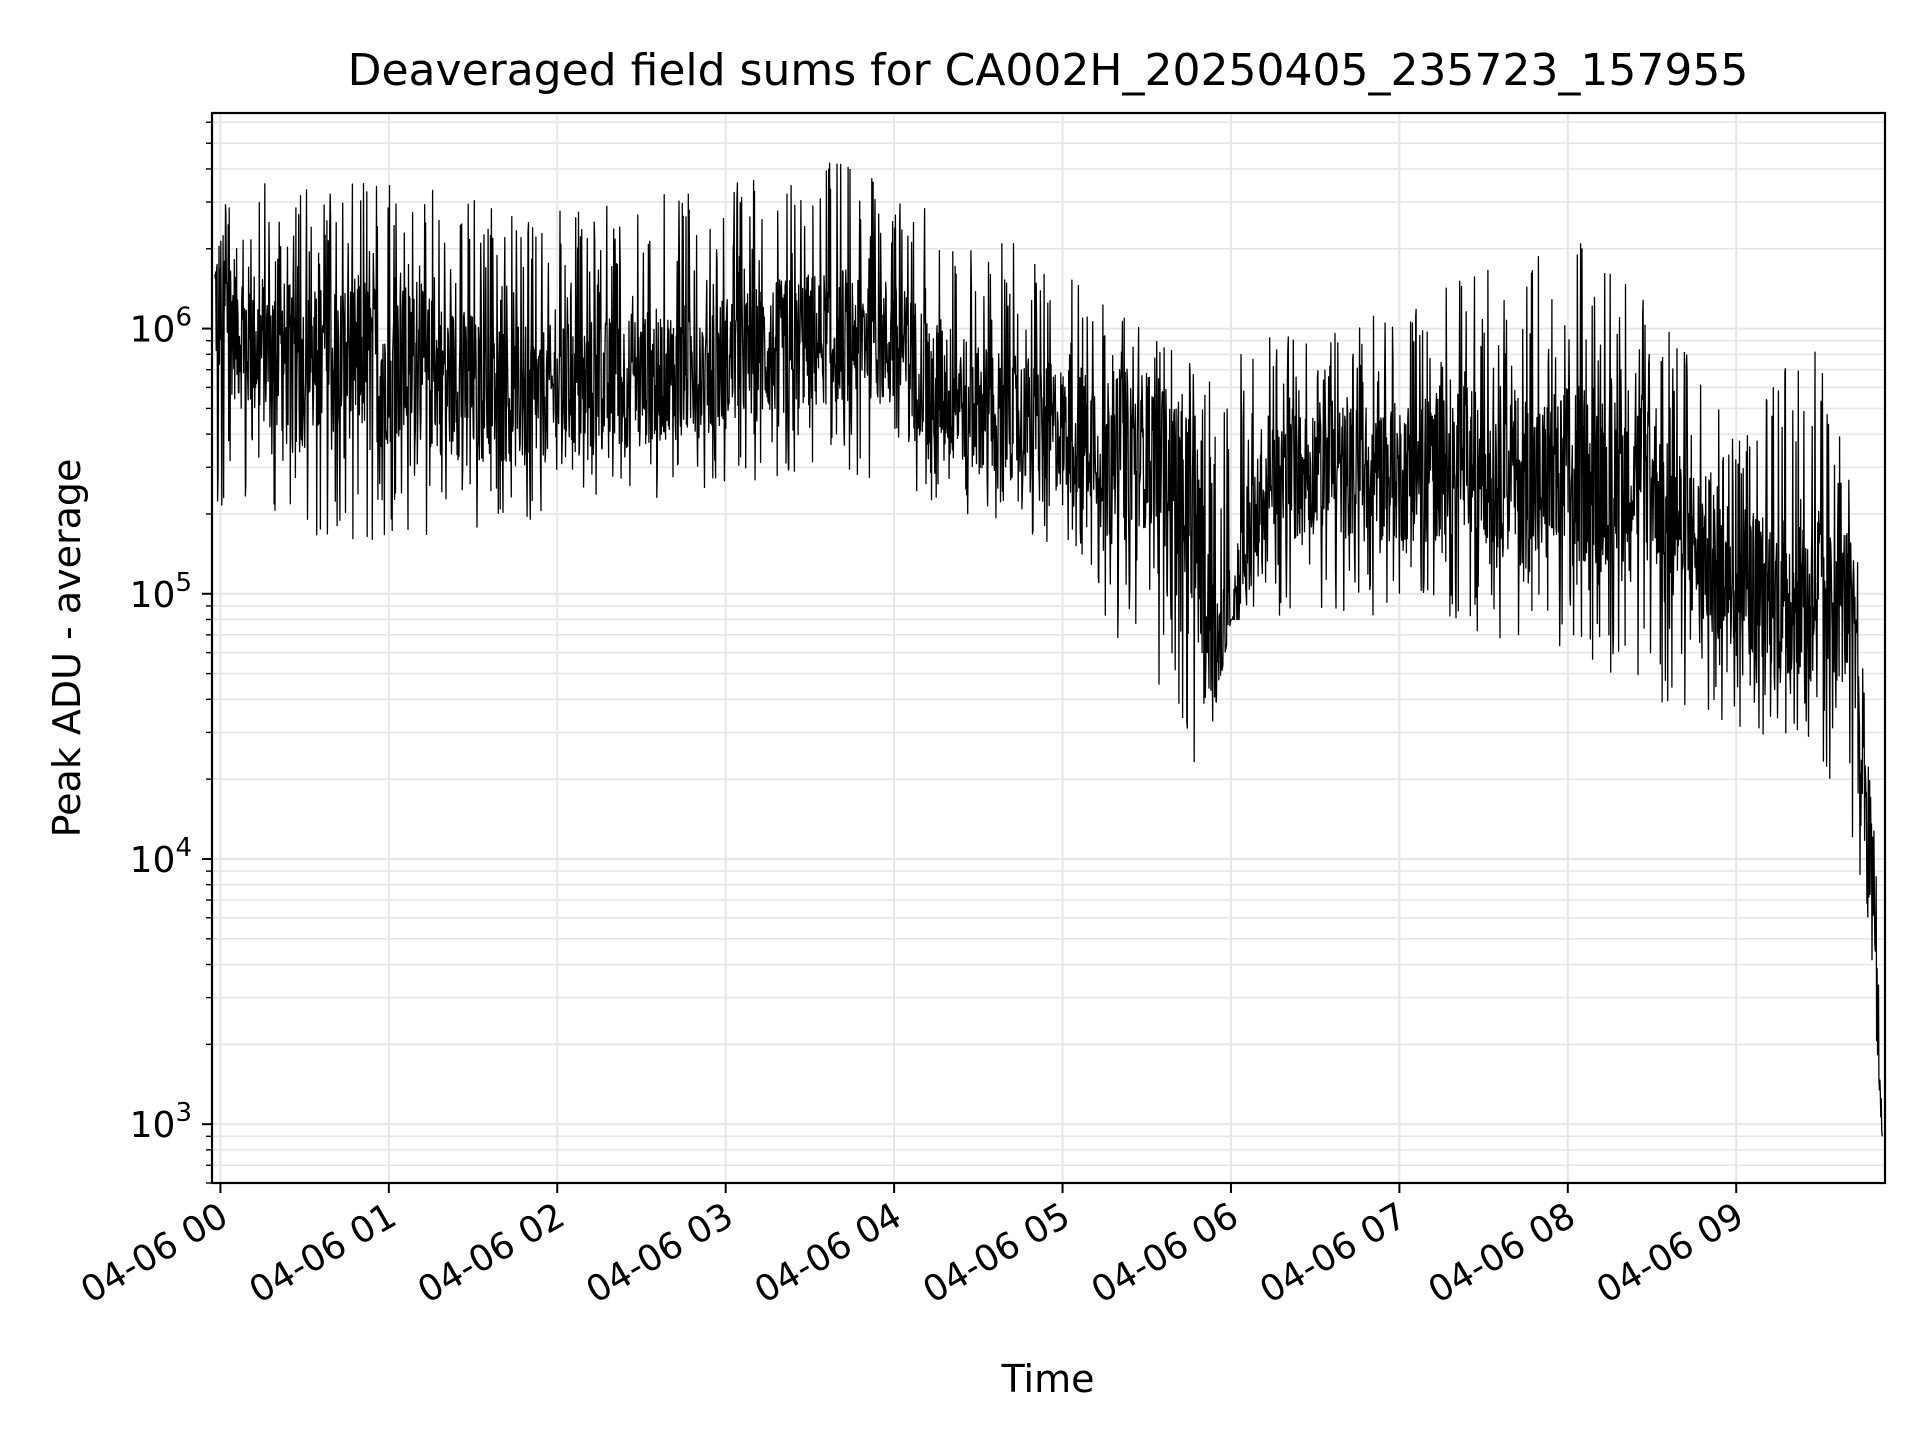 This screenshot has height=1440, width=1920. Describe the element at coordinates (161, 857) in the screenshot. I see `y-tick-label: 10⁴` at that location.